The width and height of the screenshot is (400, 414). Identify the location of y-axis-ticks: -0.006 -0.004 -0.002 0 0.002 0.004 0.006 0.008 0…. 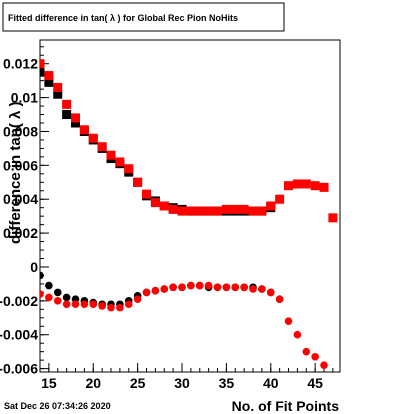
(24, 211).